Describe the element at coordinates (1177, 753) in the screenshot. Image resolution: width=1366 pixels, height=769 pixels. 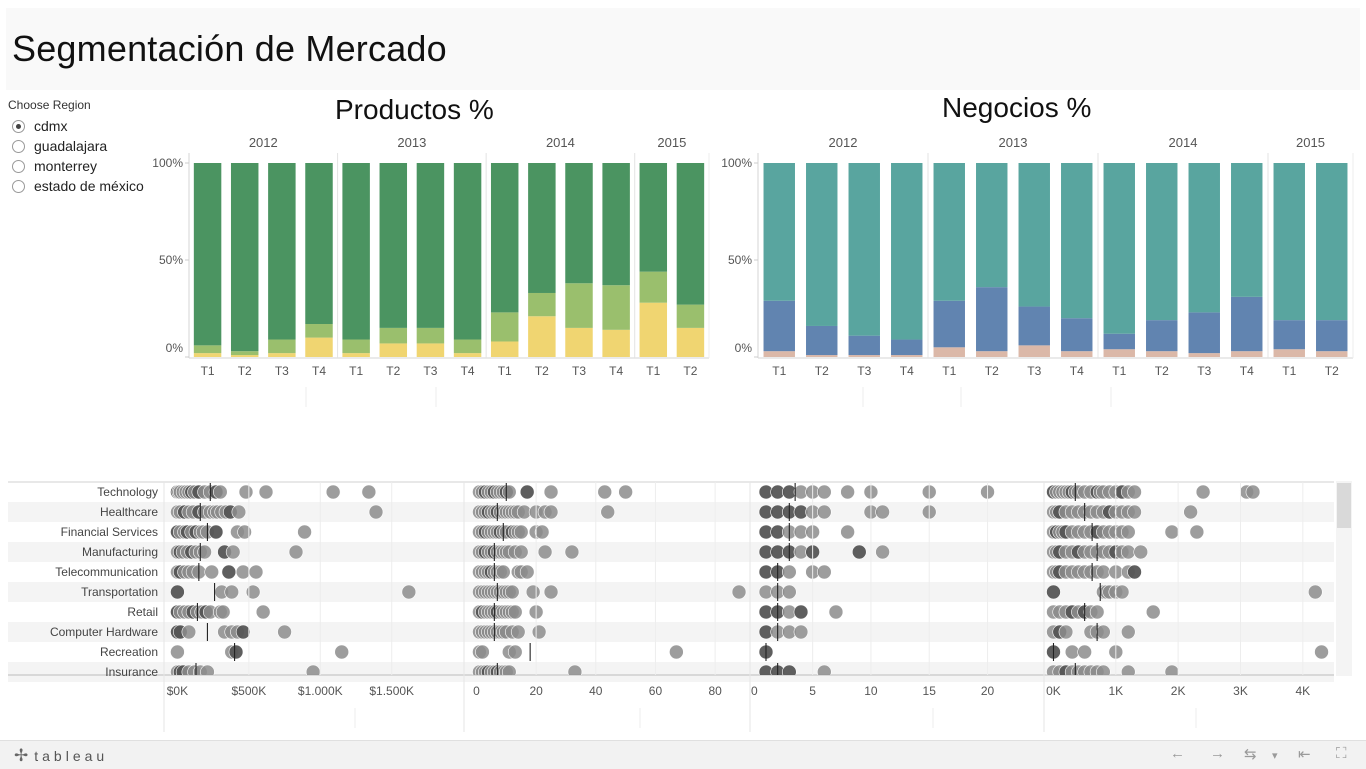
I see `undo-icon: ←` at that location.